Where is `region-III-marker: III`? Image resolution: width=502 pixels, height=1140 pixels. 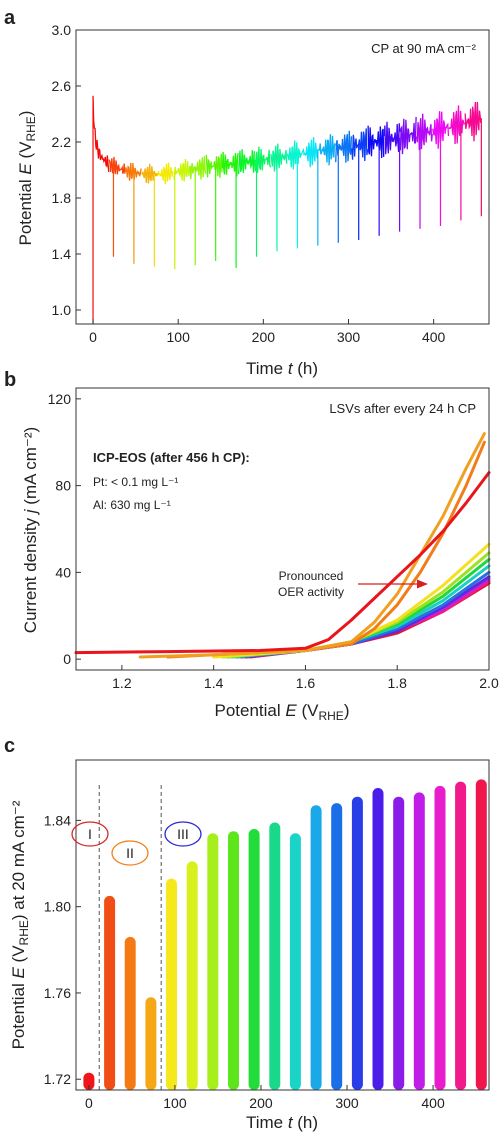
region-III-marker: III is located at coordinates (183, 834).